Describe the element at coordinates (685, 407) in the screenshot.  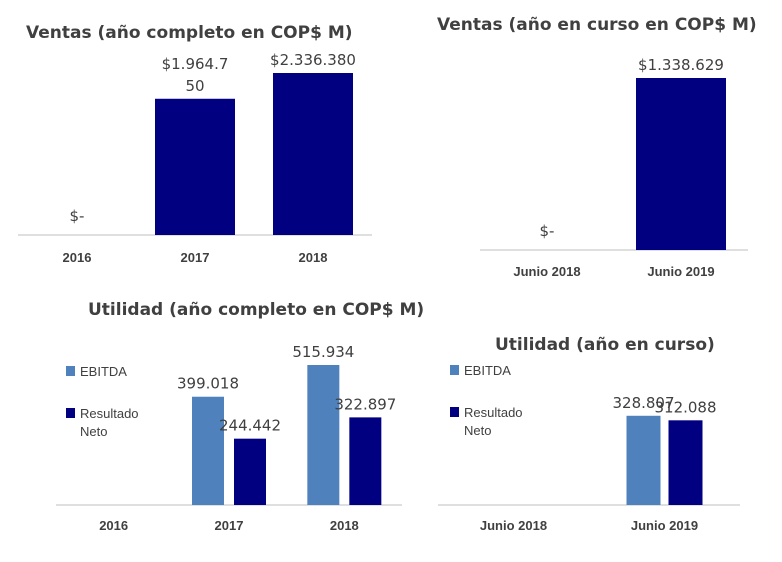
I see `data-label: 312.088` at that location.